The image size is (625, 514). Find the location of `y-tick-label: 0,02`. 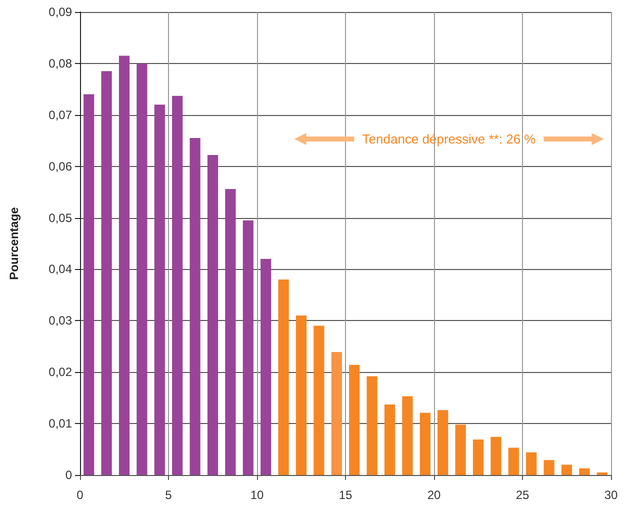

y-tick-label: 0,02 is located at coordinates (60, 372).